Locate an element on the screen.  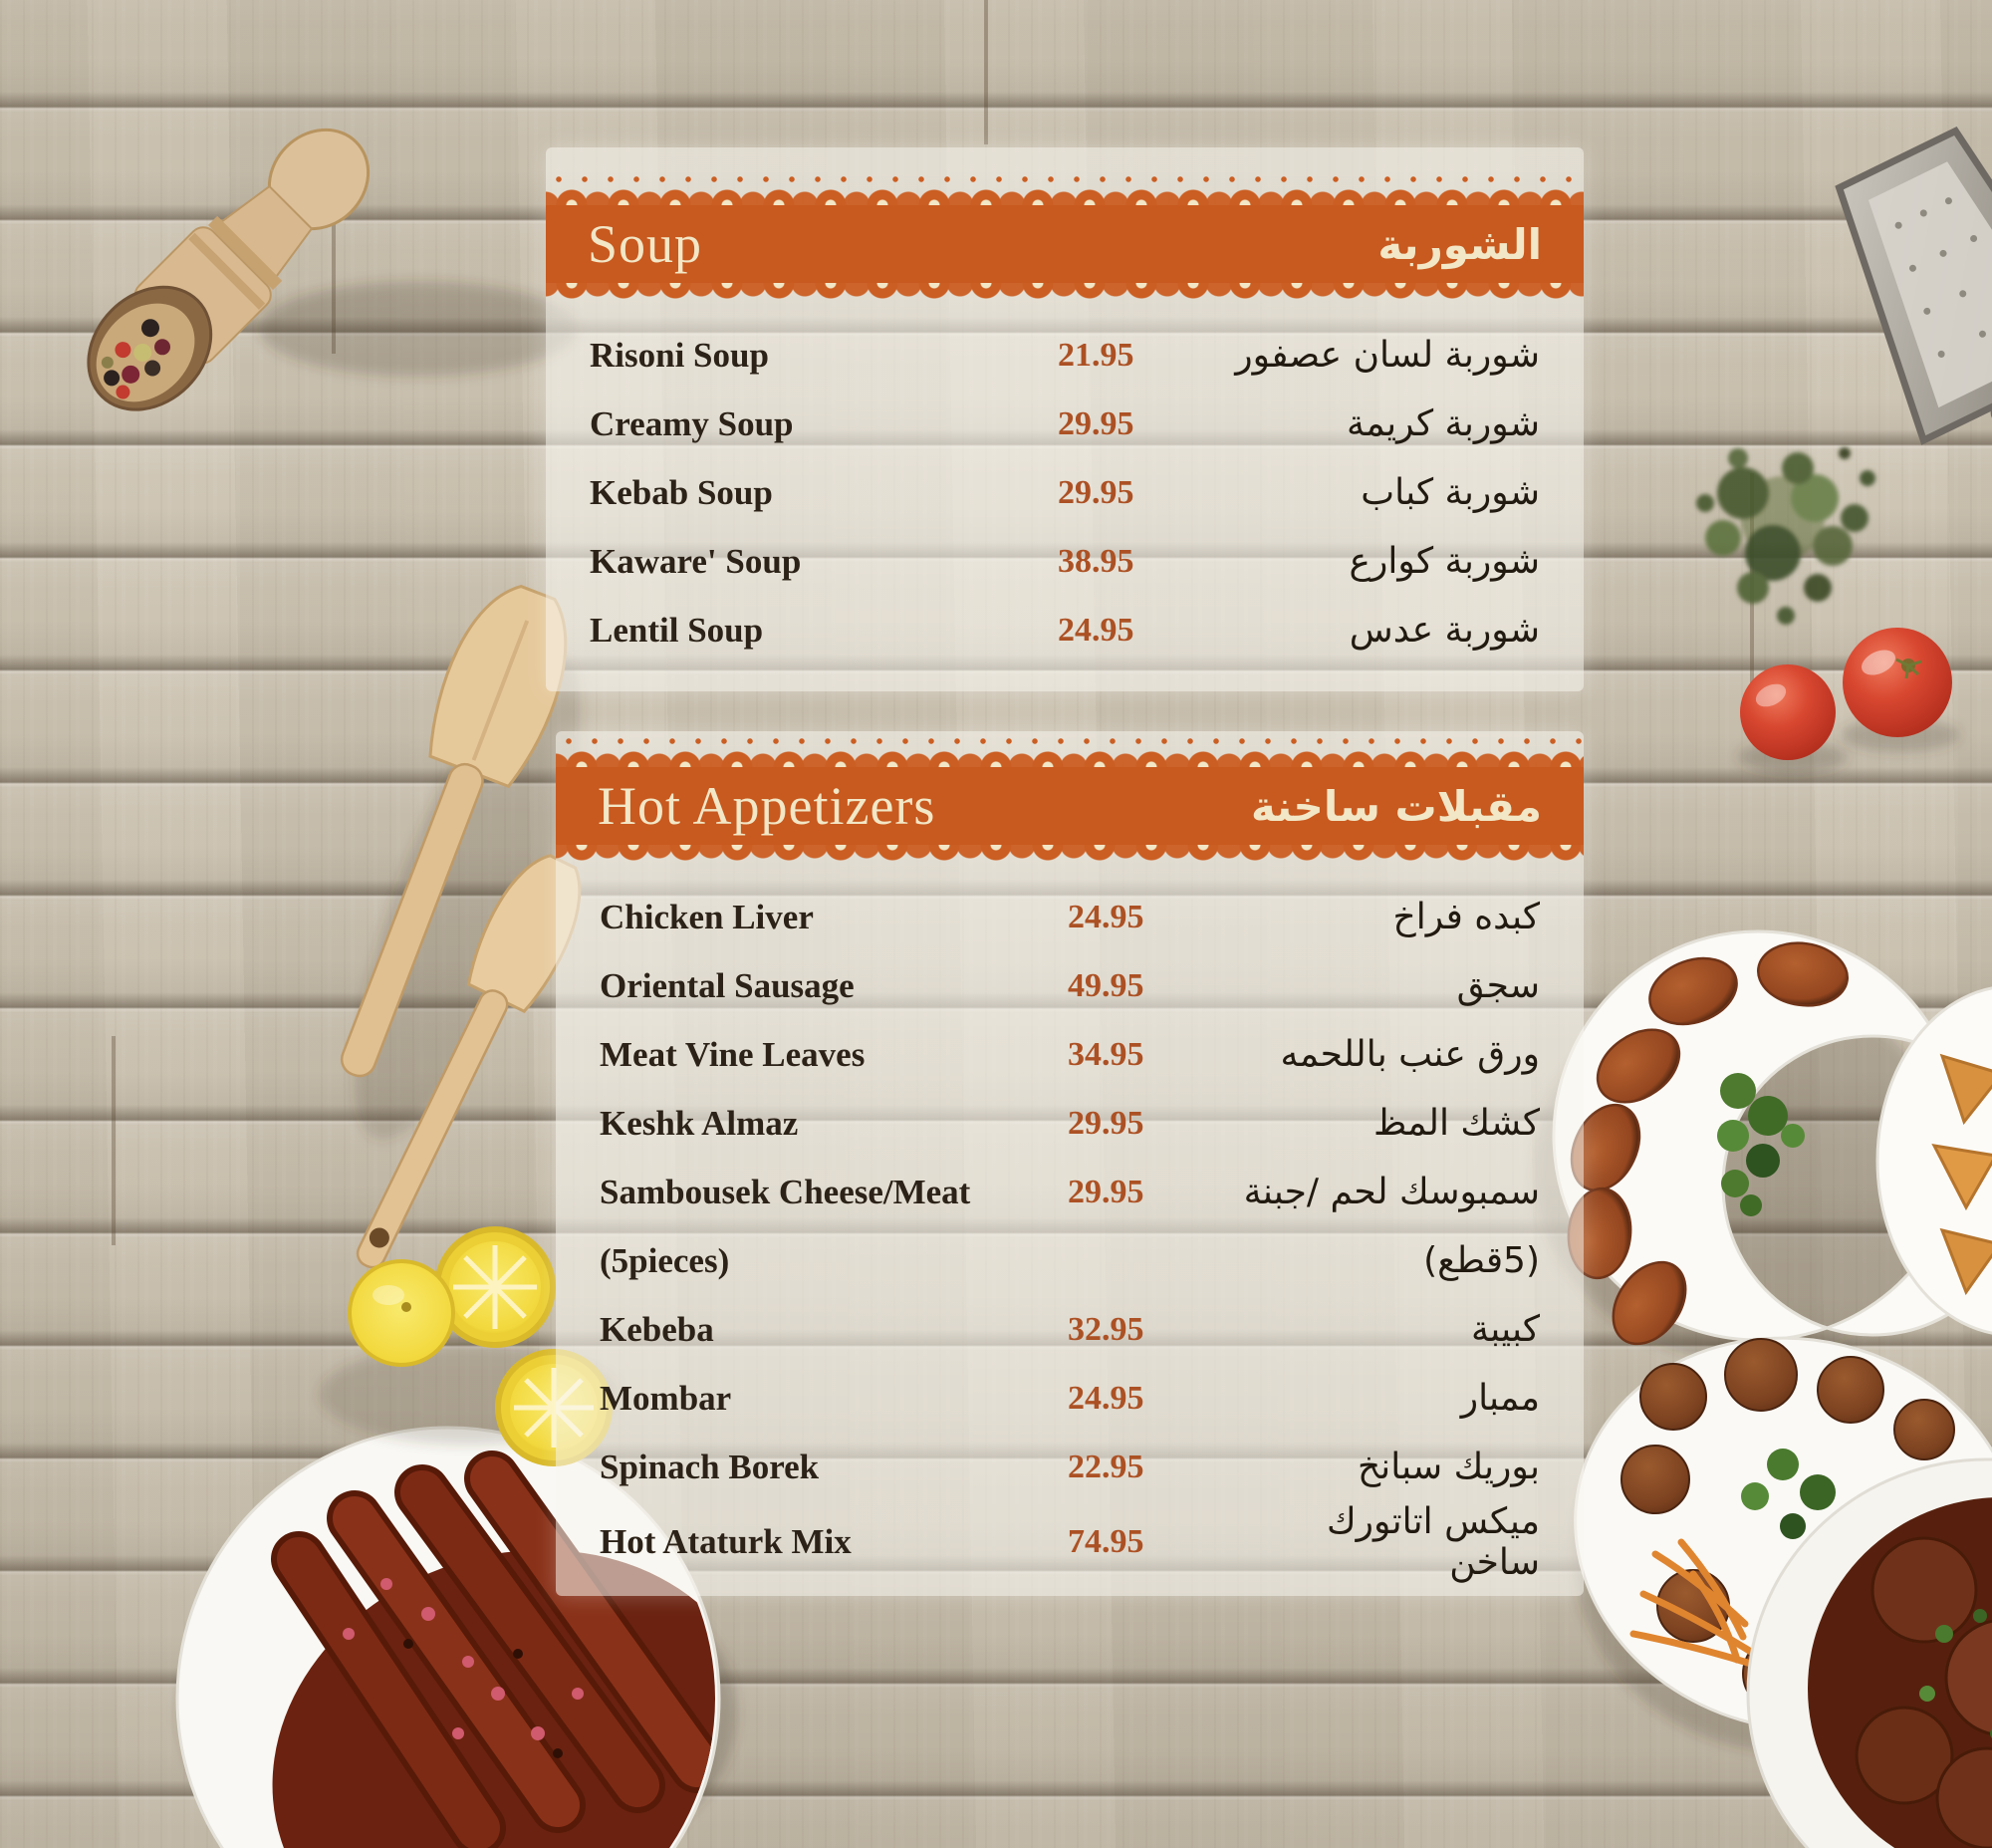
item-price: 38.95 is located at coordinates (1096, 561).